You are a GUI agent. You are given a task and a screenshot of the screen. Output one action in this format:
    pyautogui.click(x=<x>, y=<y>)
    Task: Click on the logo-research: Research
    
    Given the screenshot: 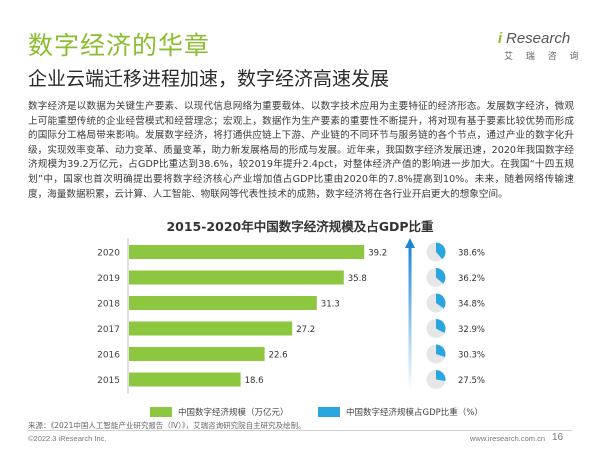 What is the action you would take?
    pyautogui.click(x=538, y=38)
    